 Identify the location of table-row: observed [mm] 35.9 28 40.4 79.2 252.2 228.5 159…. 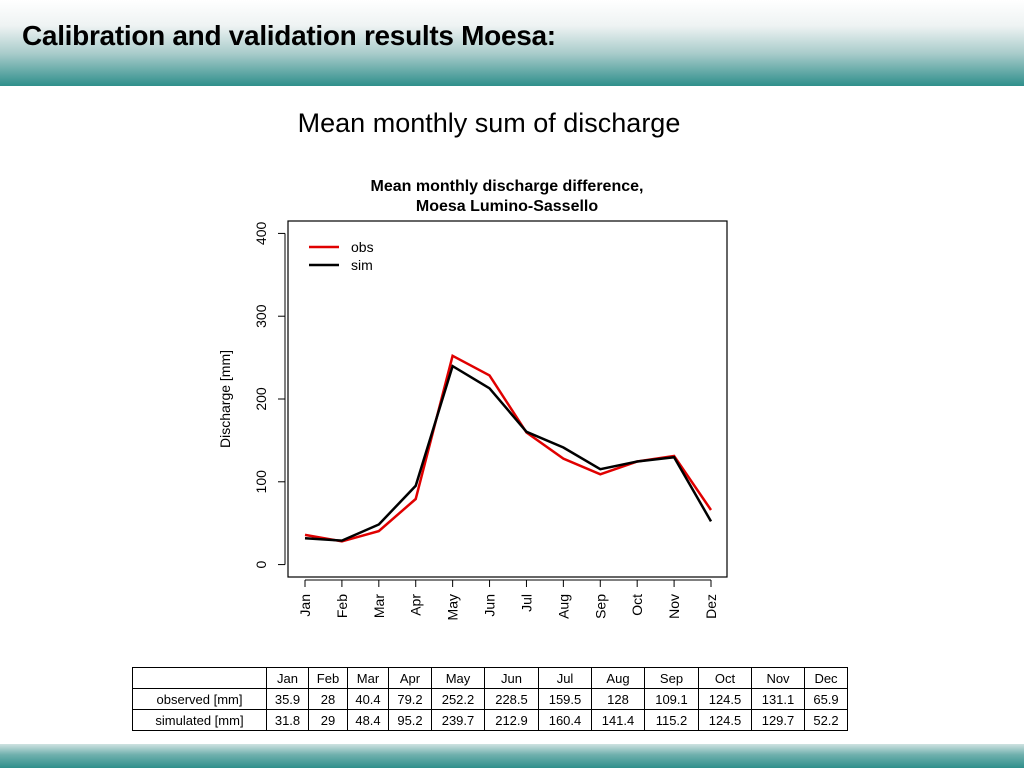
(490, 699).